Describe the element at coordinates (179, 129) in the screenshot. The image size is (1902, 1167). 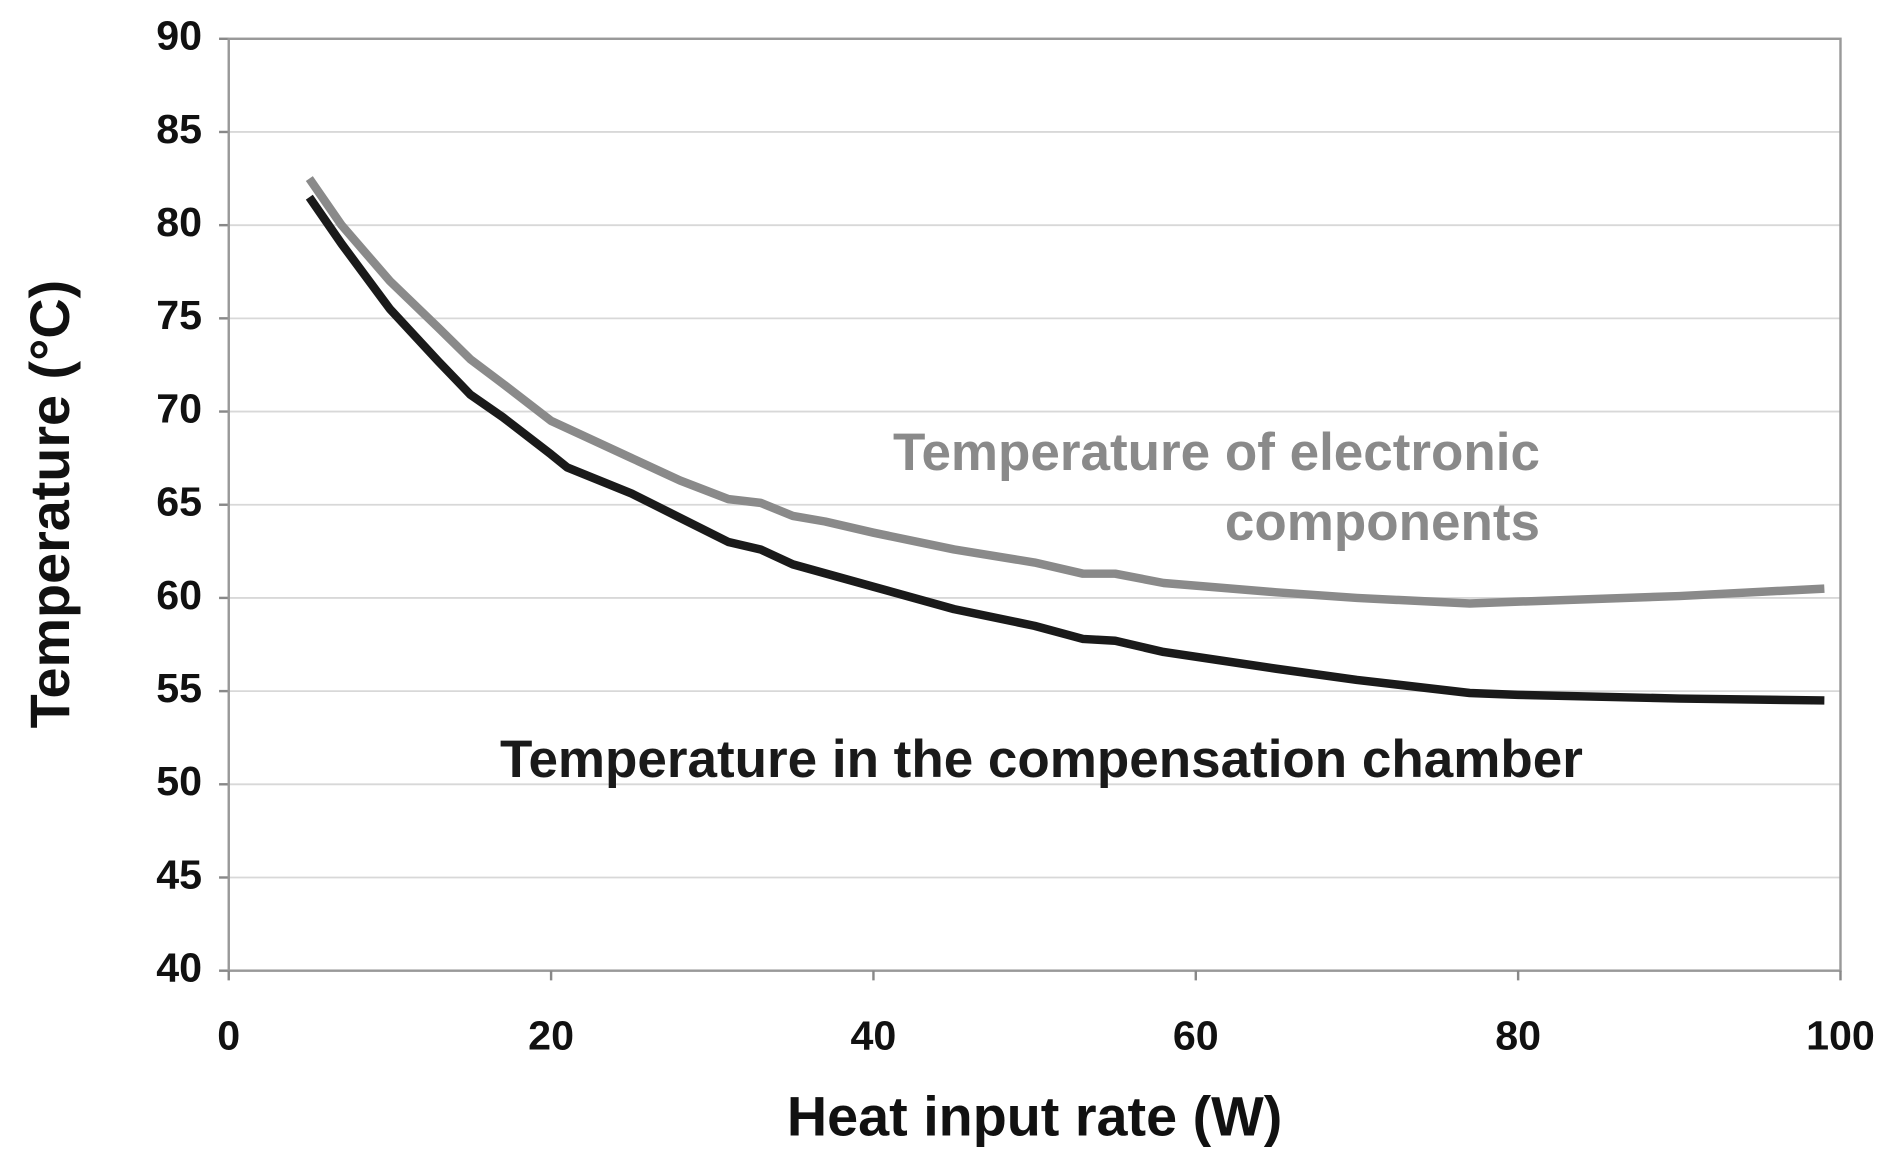
I see `y-tick-label: 85` at that location.